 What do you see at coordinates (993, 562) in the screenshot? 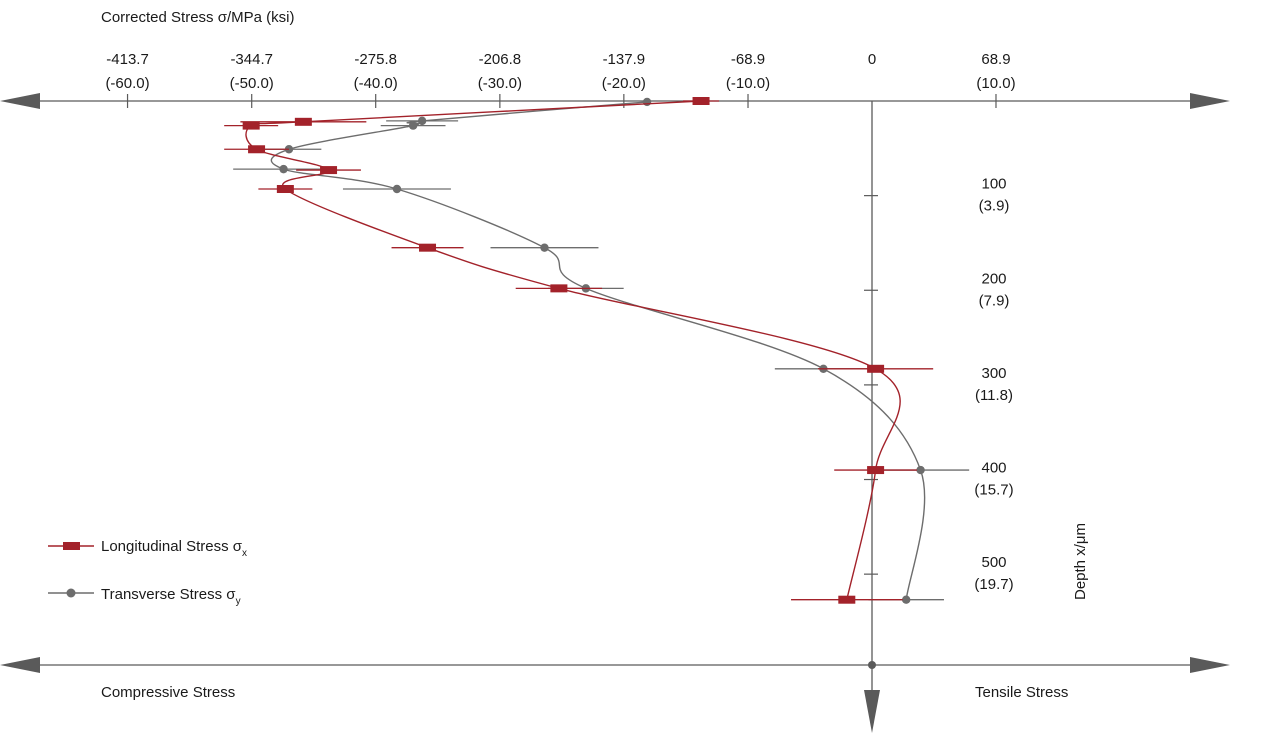
I see `y-tick-label: 500` at bounding box center [993, 562].